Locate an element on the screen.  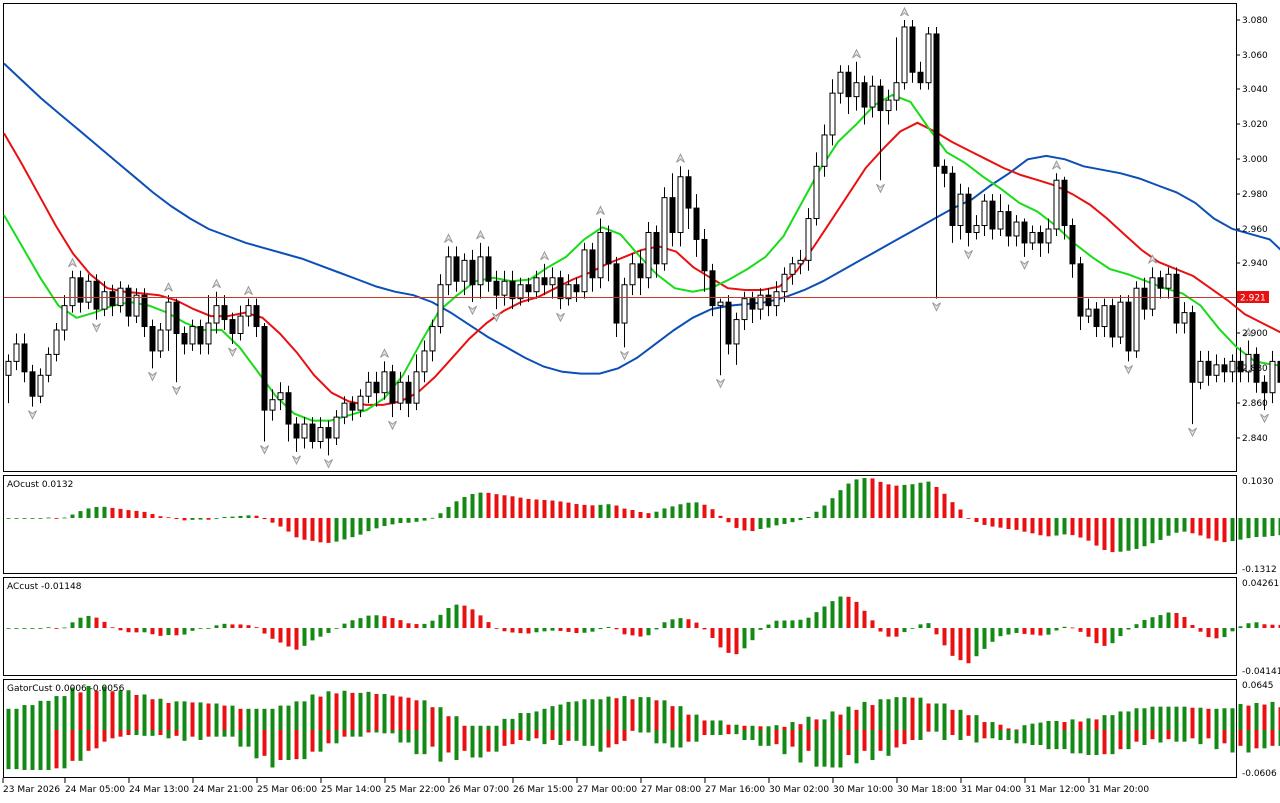
ac-panel is located at coordinates (620, 627).